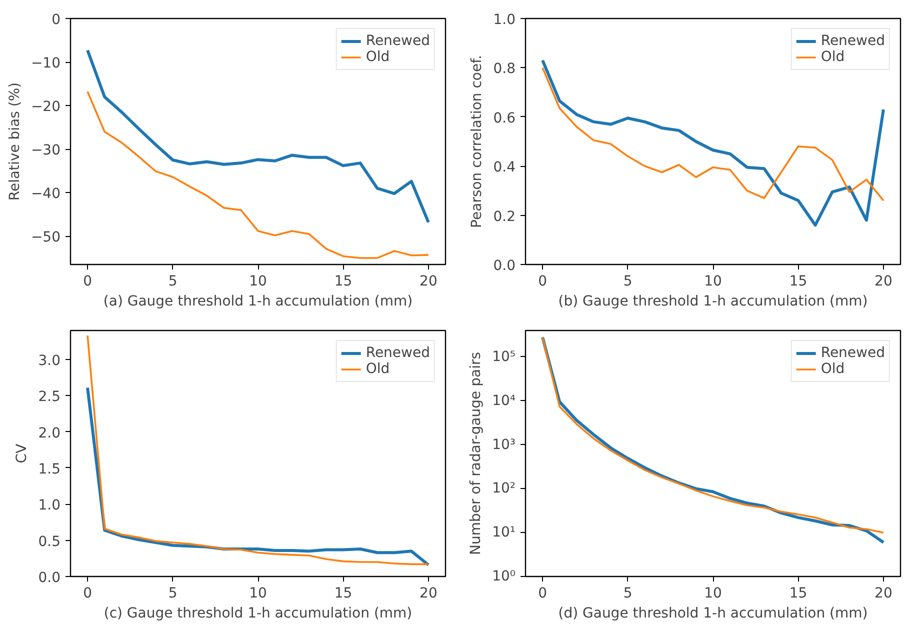 This screenshot has width=914, height=628. I want to click on y-tick-label: 10³, so click(504, 444).